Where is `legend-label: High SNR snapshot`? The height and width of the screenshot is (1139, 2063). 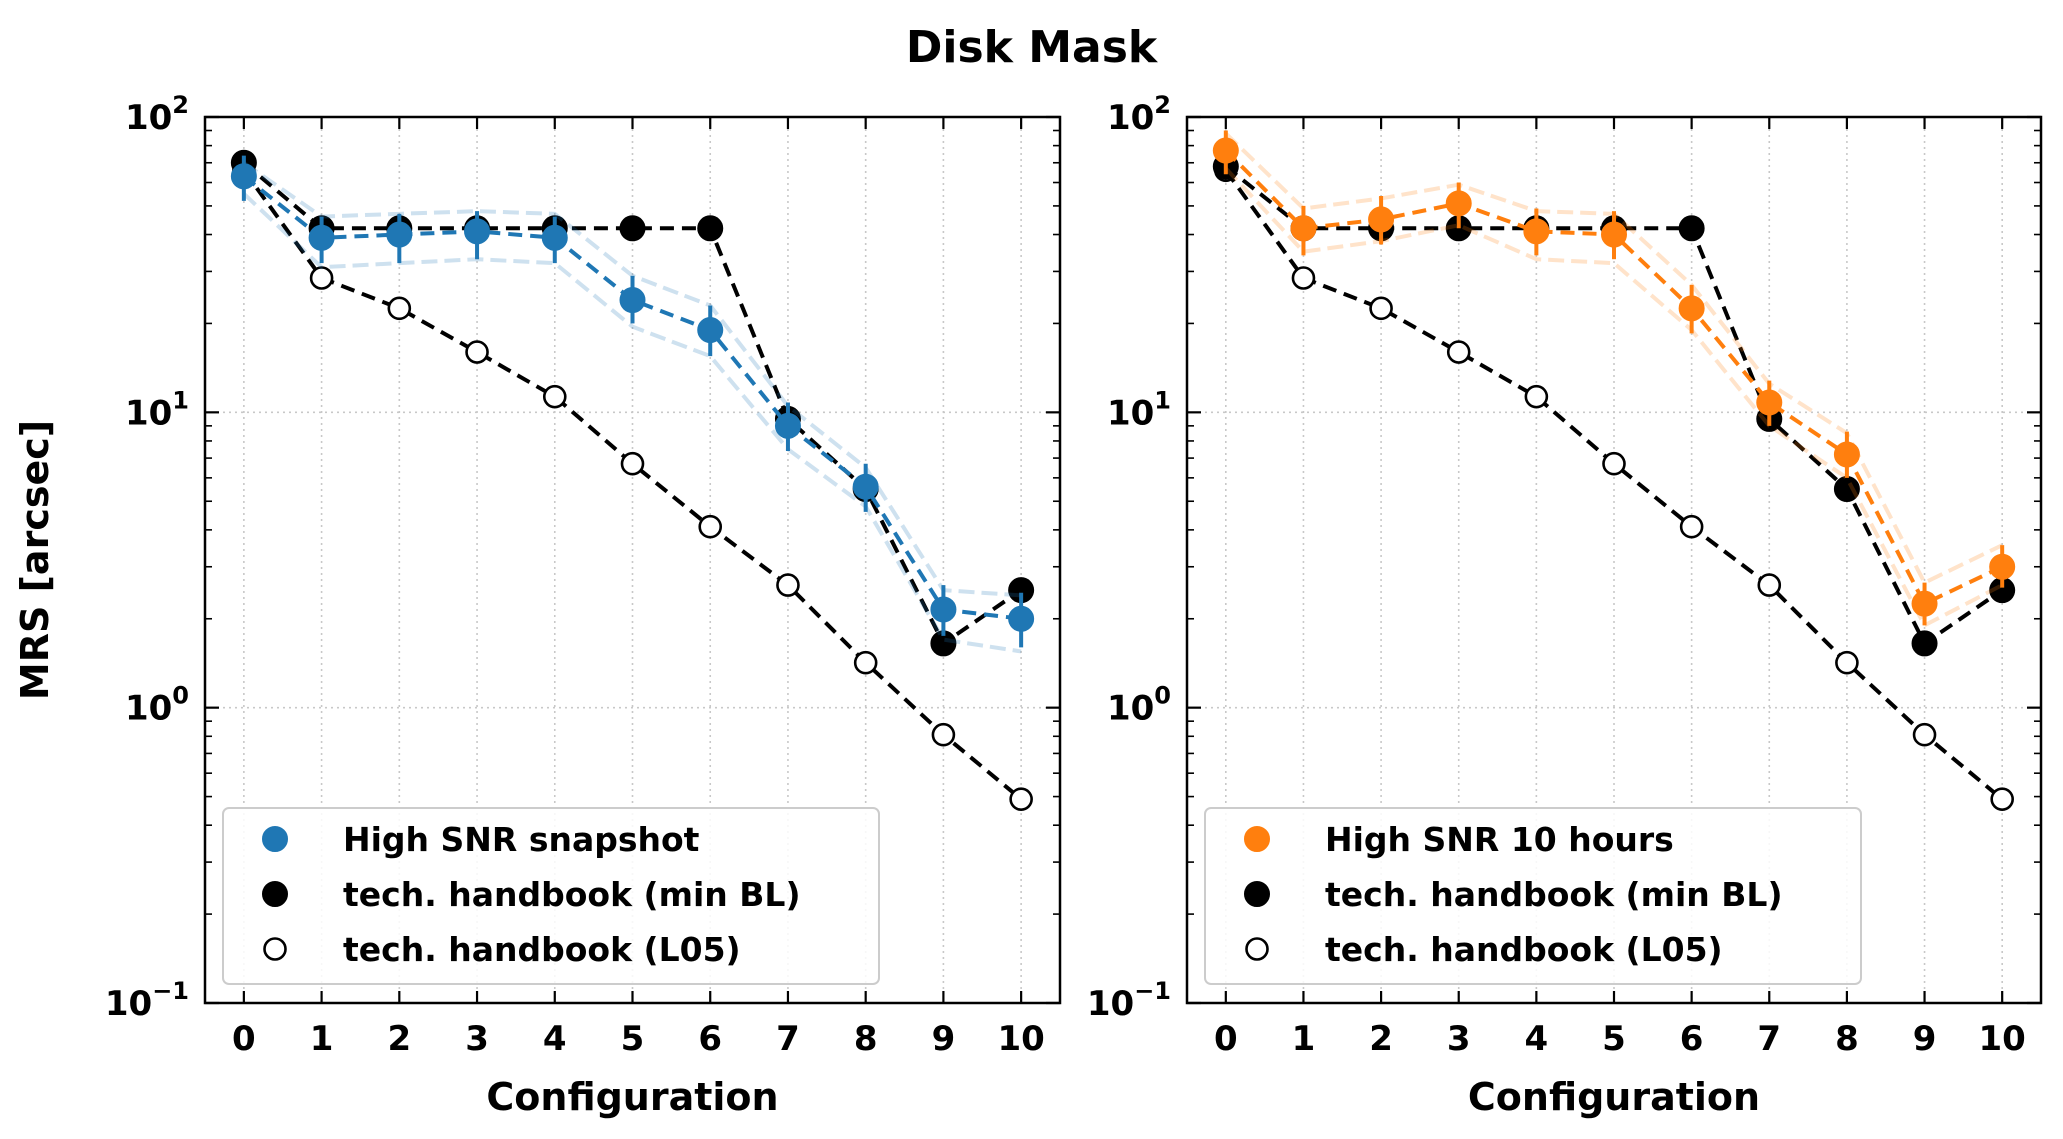
legend-label: High SNR snapshot is located at coordinates (521, 839).